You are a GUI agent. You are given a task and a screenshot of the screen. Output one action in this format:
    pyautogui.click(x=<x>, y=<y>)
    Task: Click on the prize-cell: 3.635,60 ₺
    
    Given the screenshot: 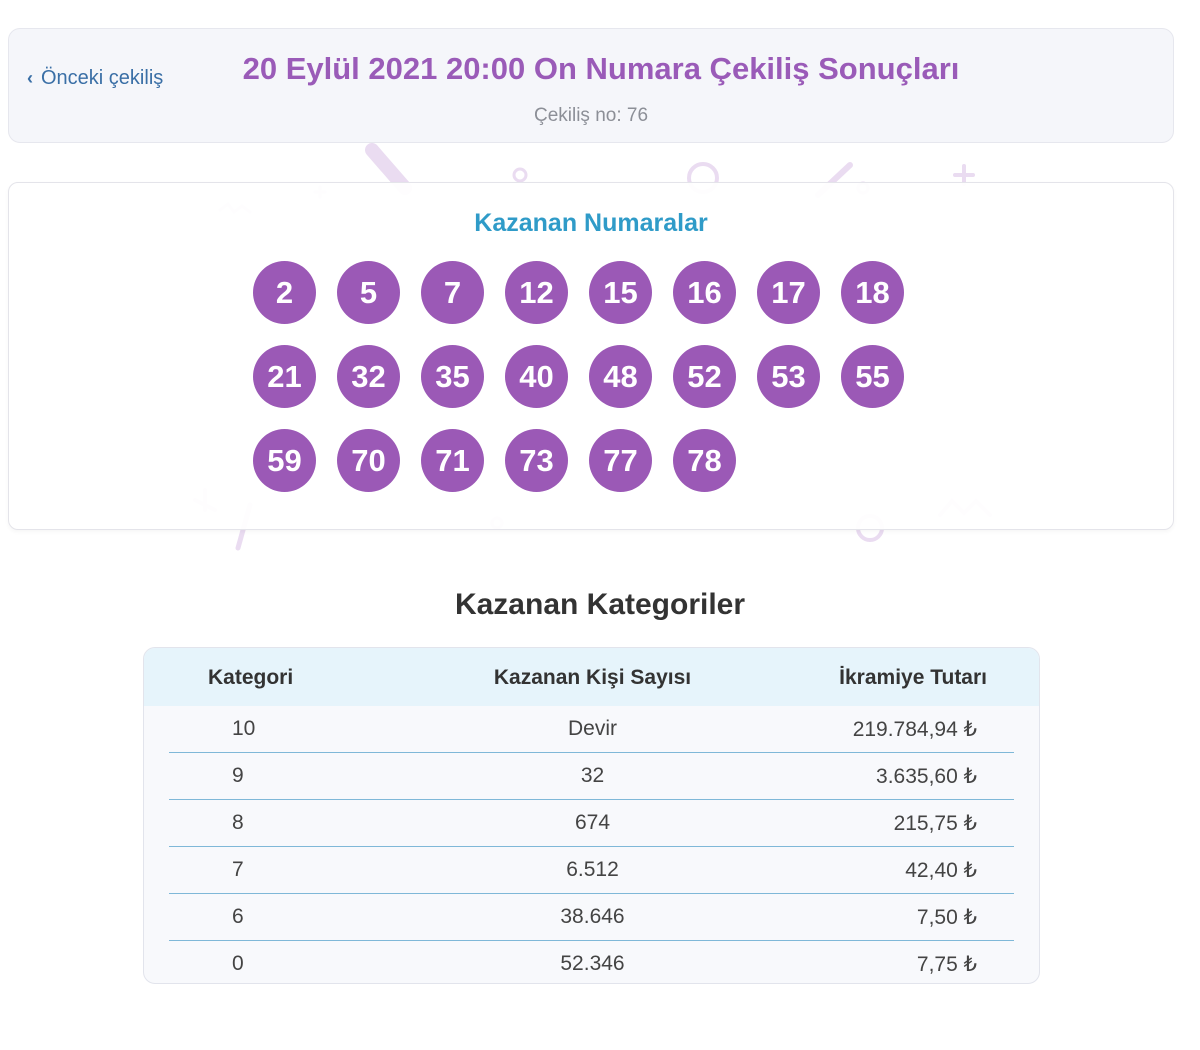 What is the action you would take?
    pyautogui.click(x=926, y=776)
    